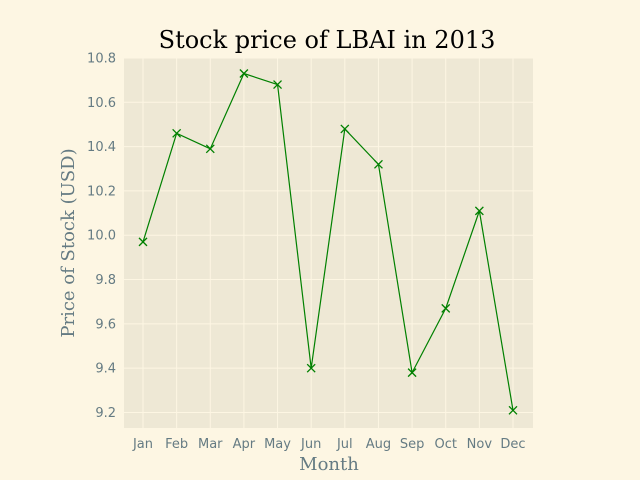  Describe the element at coordinates (512, 444) in the screenshot. I see `x-tick-label: Dec` at that location.